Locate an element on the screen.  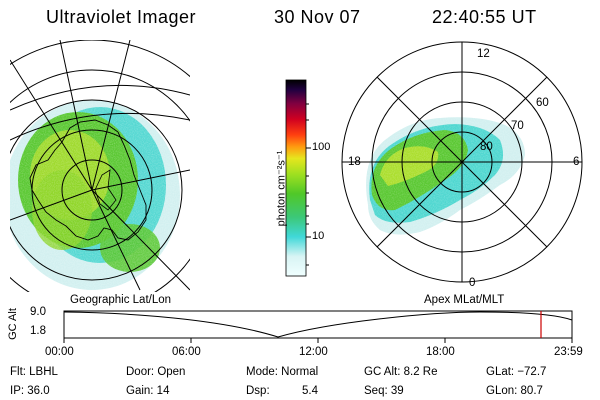
ip-status: IP: 36.0 is located at coordinates (30, 391).